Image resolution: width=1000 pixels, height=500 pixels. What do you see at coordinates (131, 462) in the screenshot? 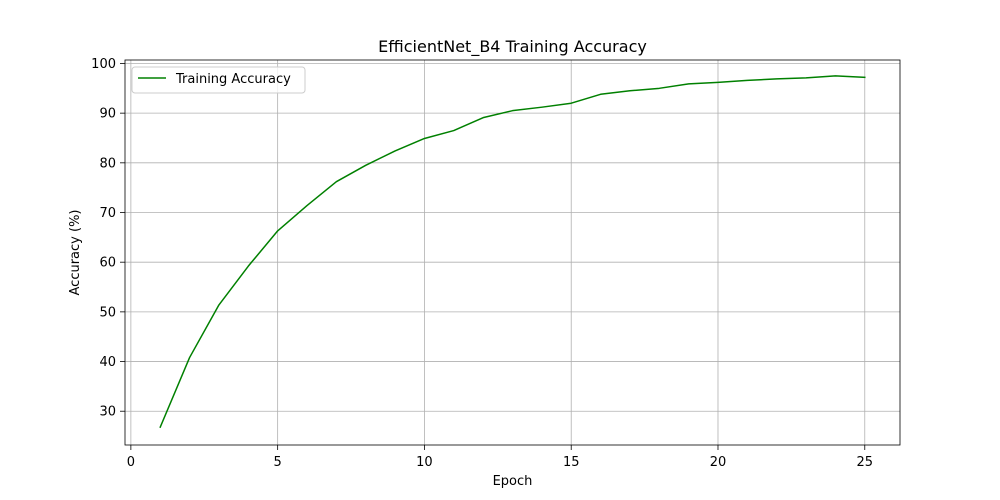
I see `x-tick-label: 0` at bounding box center [131, 462].